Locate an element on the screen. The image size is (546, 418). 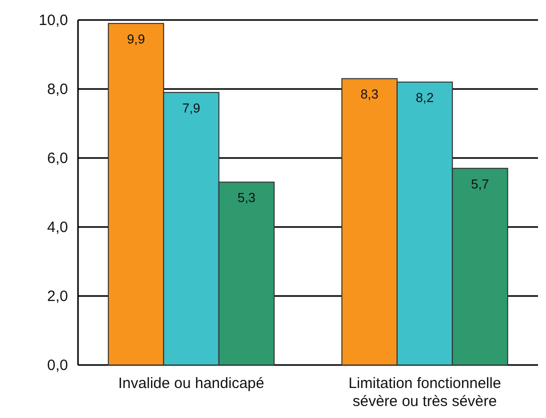
data-label: 8,3 is located at coordinates (369, 94).